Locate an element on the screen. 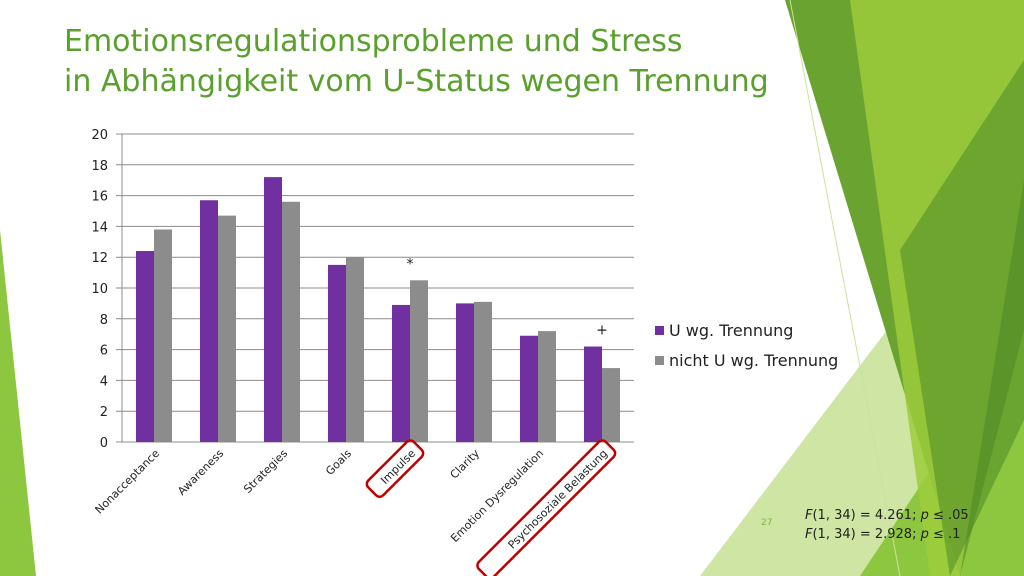 Image resolution: width=1024 pixels, height=576 pixels. y-tick-label: 12 is located at coordinates (99, 258).